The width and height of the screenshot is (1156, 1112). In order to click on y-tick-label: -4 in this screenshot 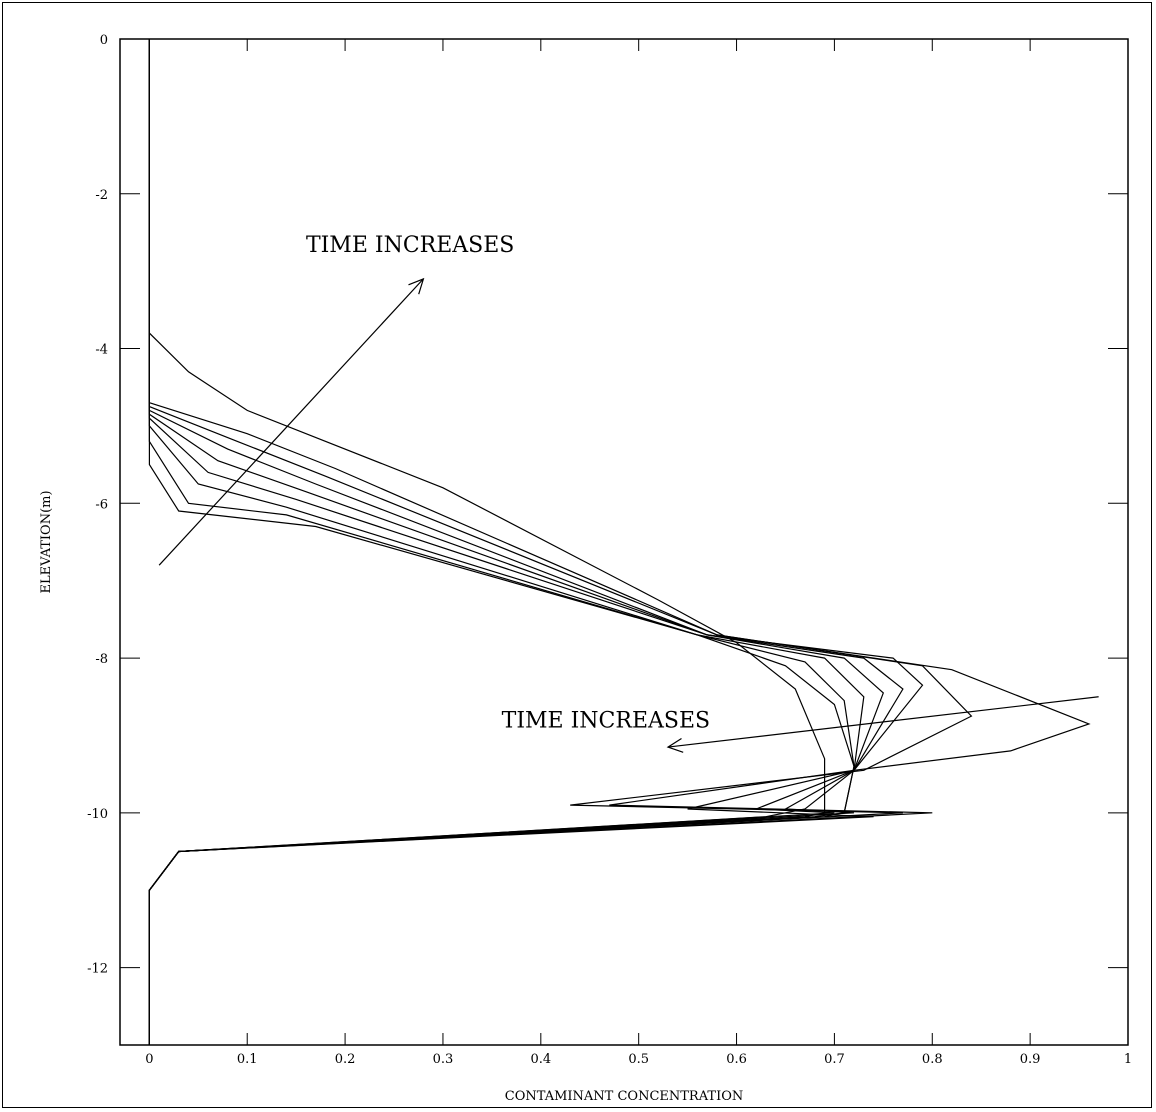, I will do `click(101, 350)`.